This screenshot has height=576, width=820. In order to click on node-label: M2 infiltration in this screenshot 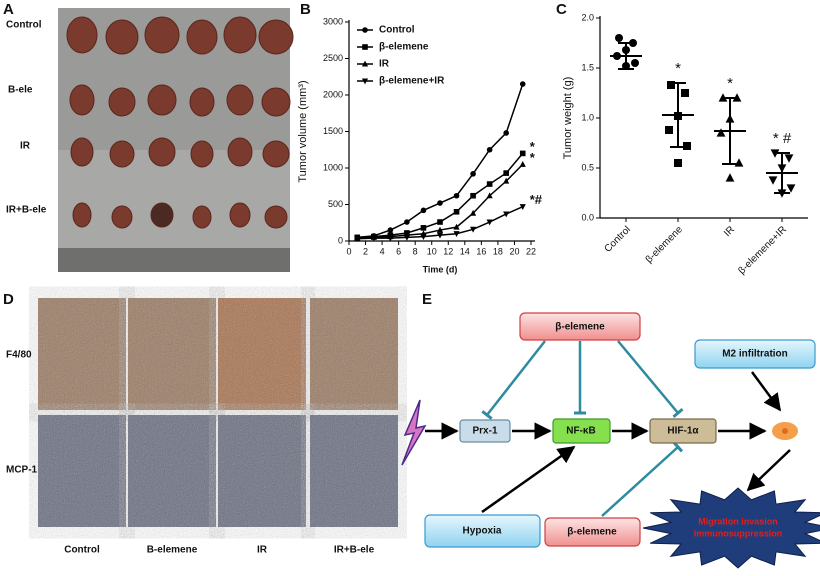, I will do `click(755, 354)`.